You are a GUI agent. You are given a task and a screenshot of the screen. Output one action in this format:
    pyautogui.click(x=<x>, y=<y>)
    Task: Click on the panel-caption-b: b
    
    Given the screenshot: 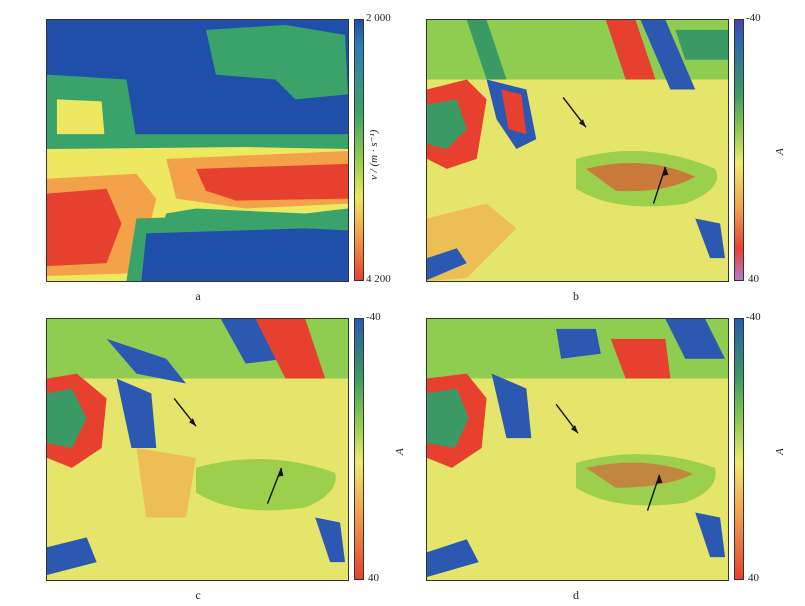 What is the action you would take?
    pyautogui.click(x=576, y=296)
    